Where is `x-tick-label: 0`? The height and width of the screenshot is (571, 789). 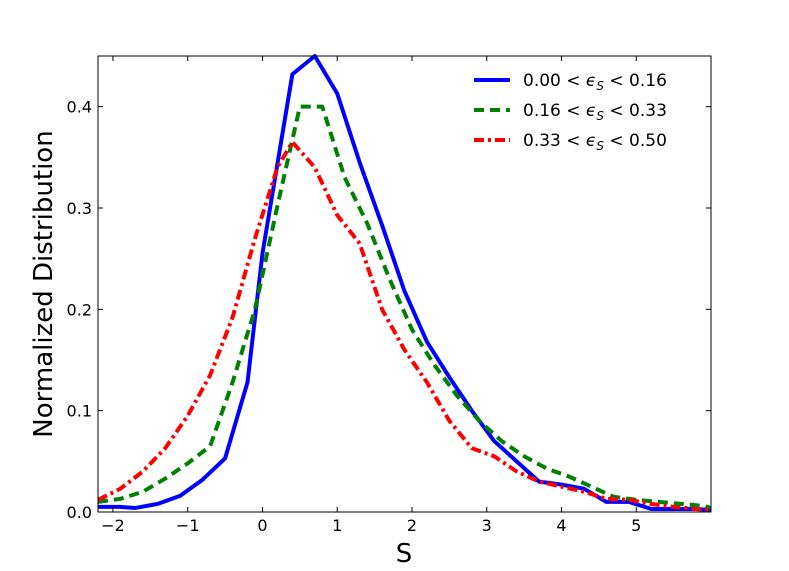
x-tick-label: 0 is located at coordinates (262, 525).